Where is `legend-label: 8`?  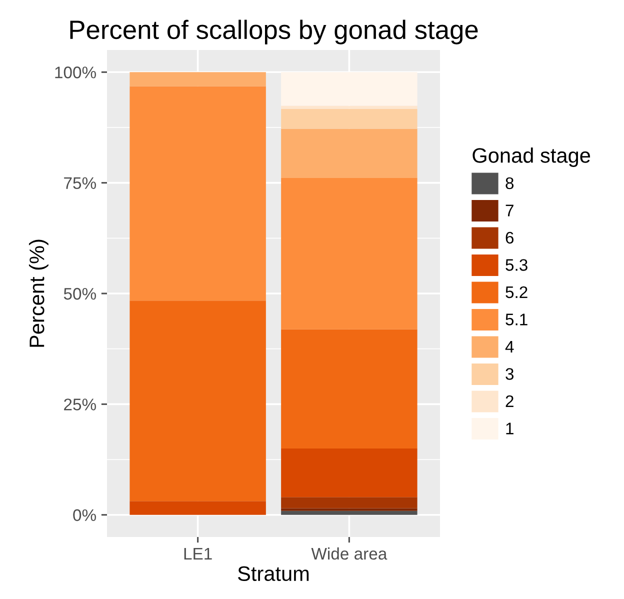
legend-label: 8 is located at coordinates (510, 183).